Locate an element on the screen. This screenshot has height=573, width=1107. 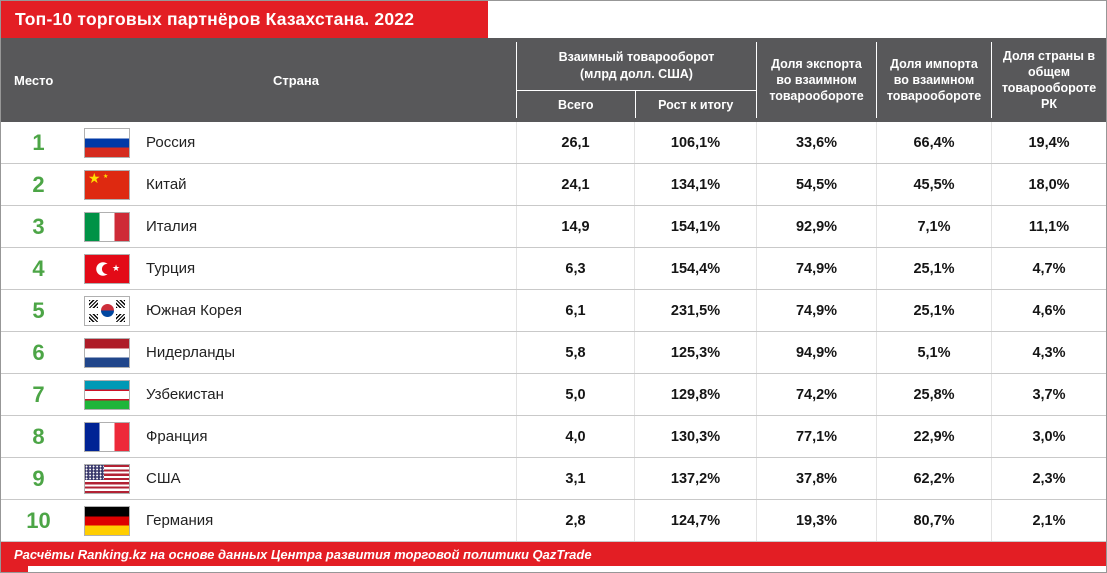
country-name: Италия is located at coordinates (172, 226).